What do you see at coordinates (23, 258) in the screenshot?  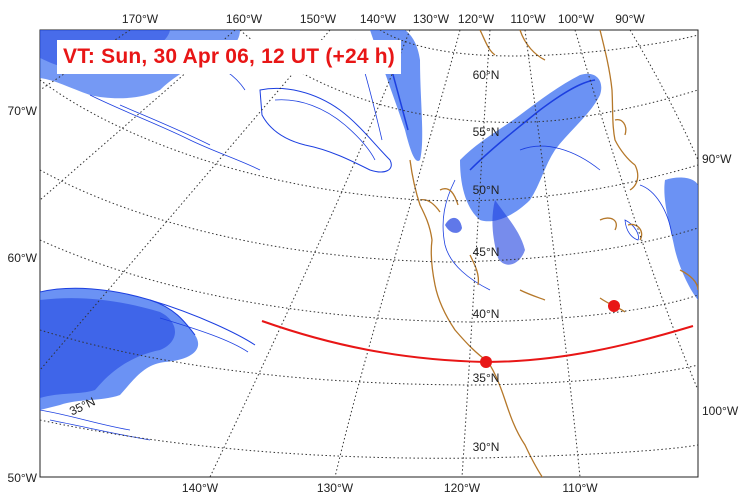 I see `edge-label: 60°W` at bounding box center [23, 258].